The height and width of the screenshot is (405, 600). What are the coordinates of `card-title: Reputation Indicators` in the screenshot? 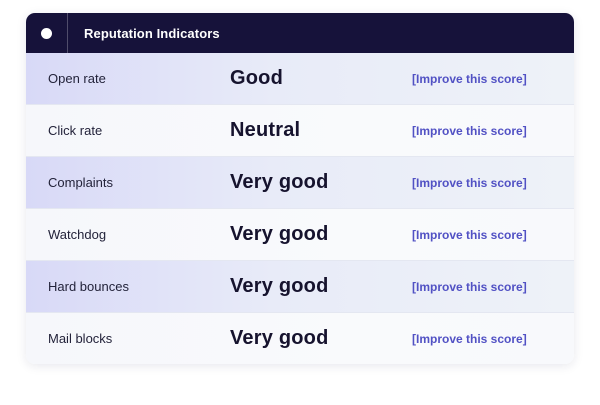 It's located at (152, 33).